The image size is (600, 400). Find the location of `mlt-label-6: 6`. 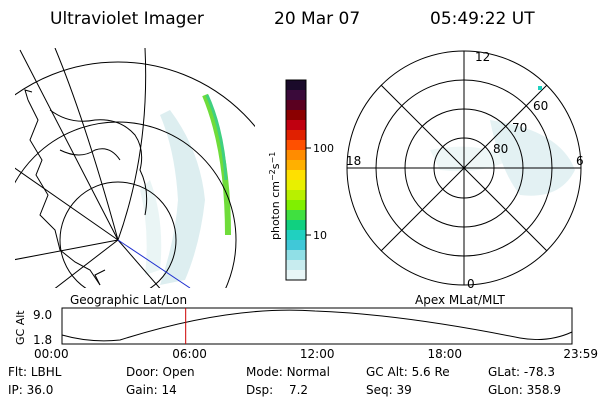

mlt-label-6: 6 is located at coordinates (580, 161).